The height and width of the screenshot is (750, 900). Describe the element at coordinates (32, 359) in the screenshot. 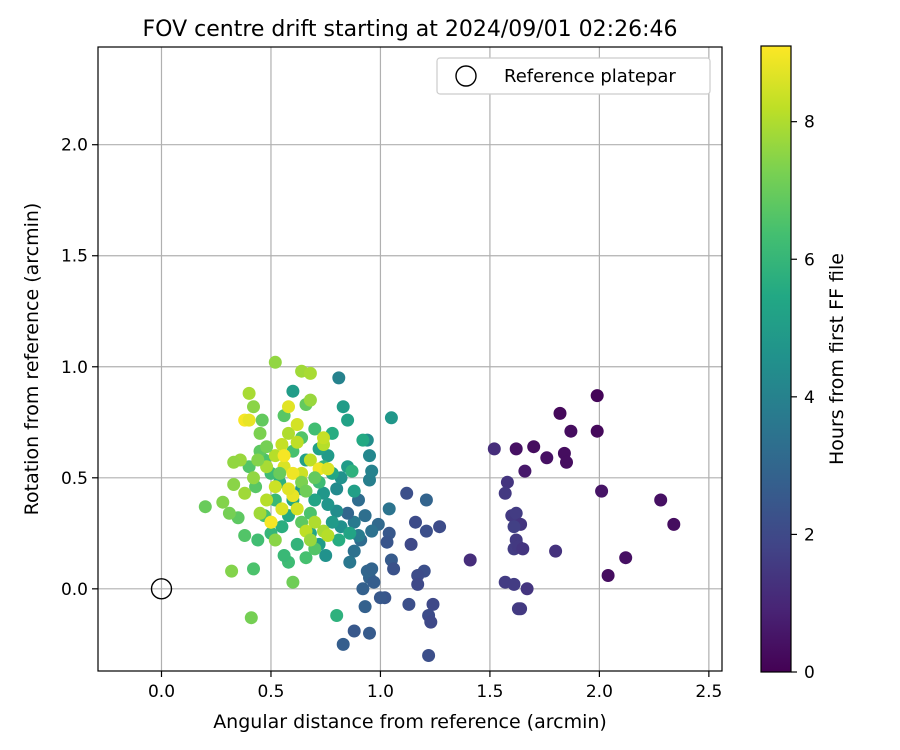

I see `y-axis-label: Rotation from reference (arcmin)` at that location.